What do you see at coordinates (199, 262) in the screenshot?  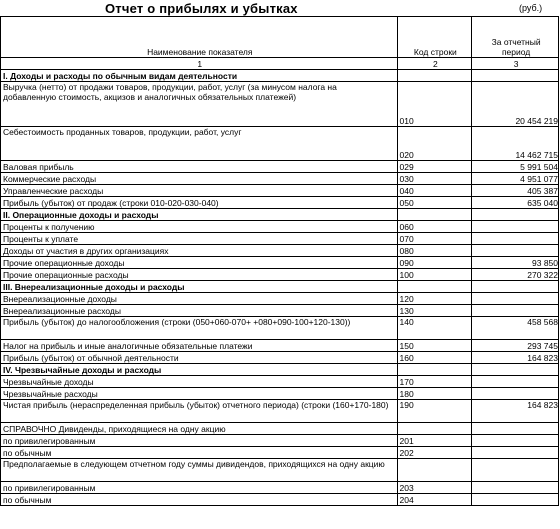 I see `row-label: Прочие операционные доходы` at bounding box center [199, 262].